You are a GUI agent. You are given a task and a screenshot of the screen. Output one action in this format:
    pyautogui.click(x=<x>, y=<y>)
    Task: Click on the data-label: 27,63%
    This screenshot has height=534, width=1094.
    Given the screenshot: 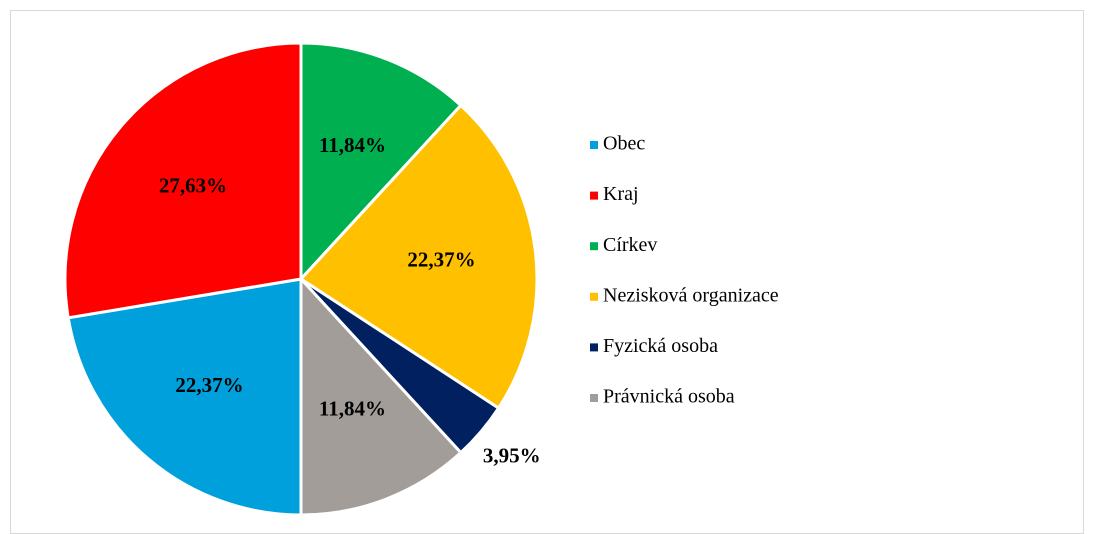 What is the action you would take?
    pyautogui.click(x=193, y=185)
    